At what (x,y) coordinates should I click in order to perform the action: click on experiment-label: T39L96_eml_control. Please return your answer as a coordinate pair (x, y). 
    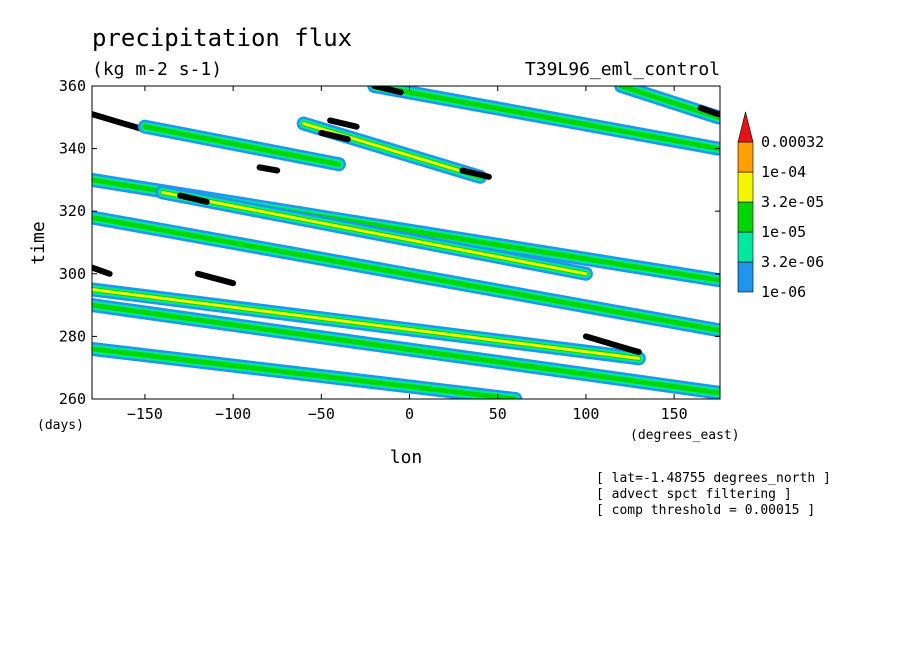
    Looking at the image, I should click on (622, 69).